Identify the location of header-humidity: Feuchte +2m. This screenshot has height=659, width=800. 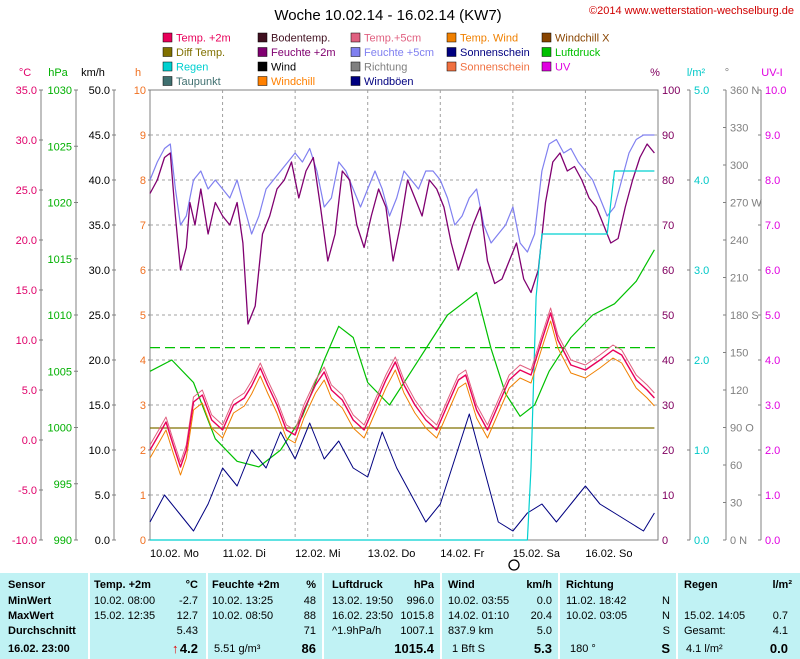
(246, 585).